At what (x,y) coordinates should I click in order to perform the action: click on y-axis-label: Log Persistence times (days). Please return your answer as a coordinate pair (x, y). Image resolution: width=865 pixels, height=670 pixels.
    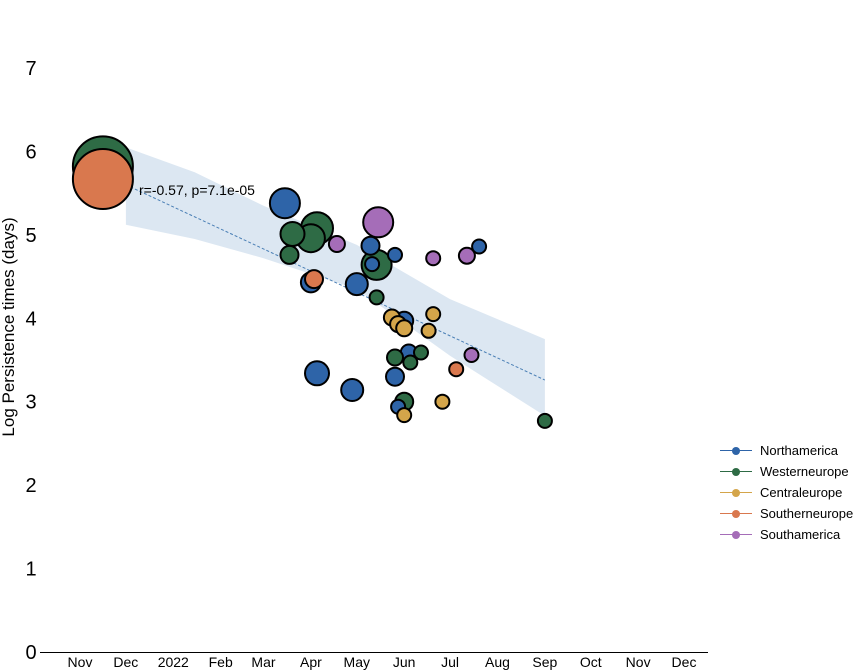
    Looking at the image, I should click on (9, 326).